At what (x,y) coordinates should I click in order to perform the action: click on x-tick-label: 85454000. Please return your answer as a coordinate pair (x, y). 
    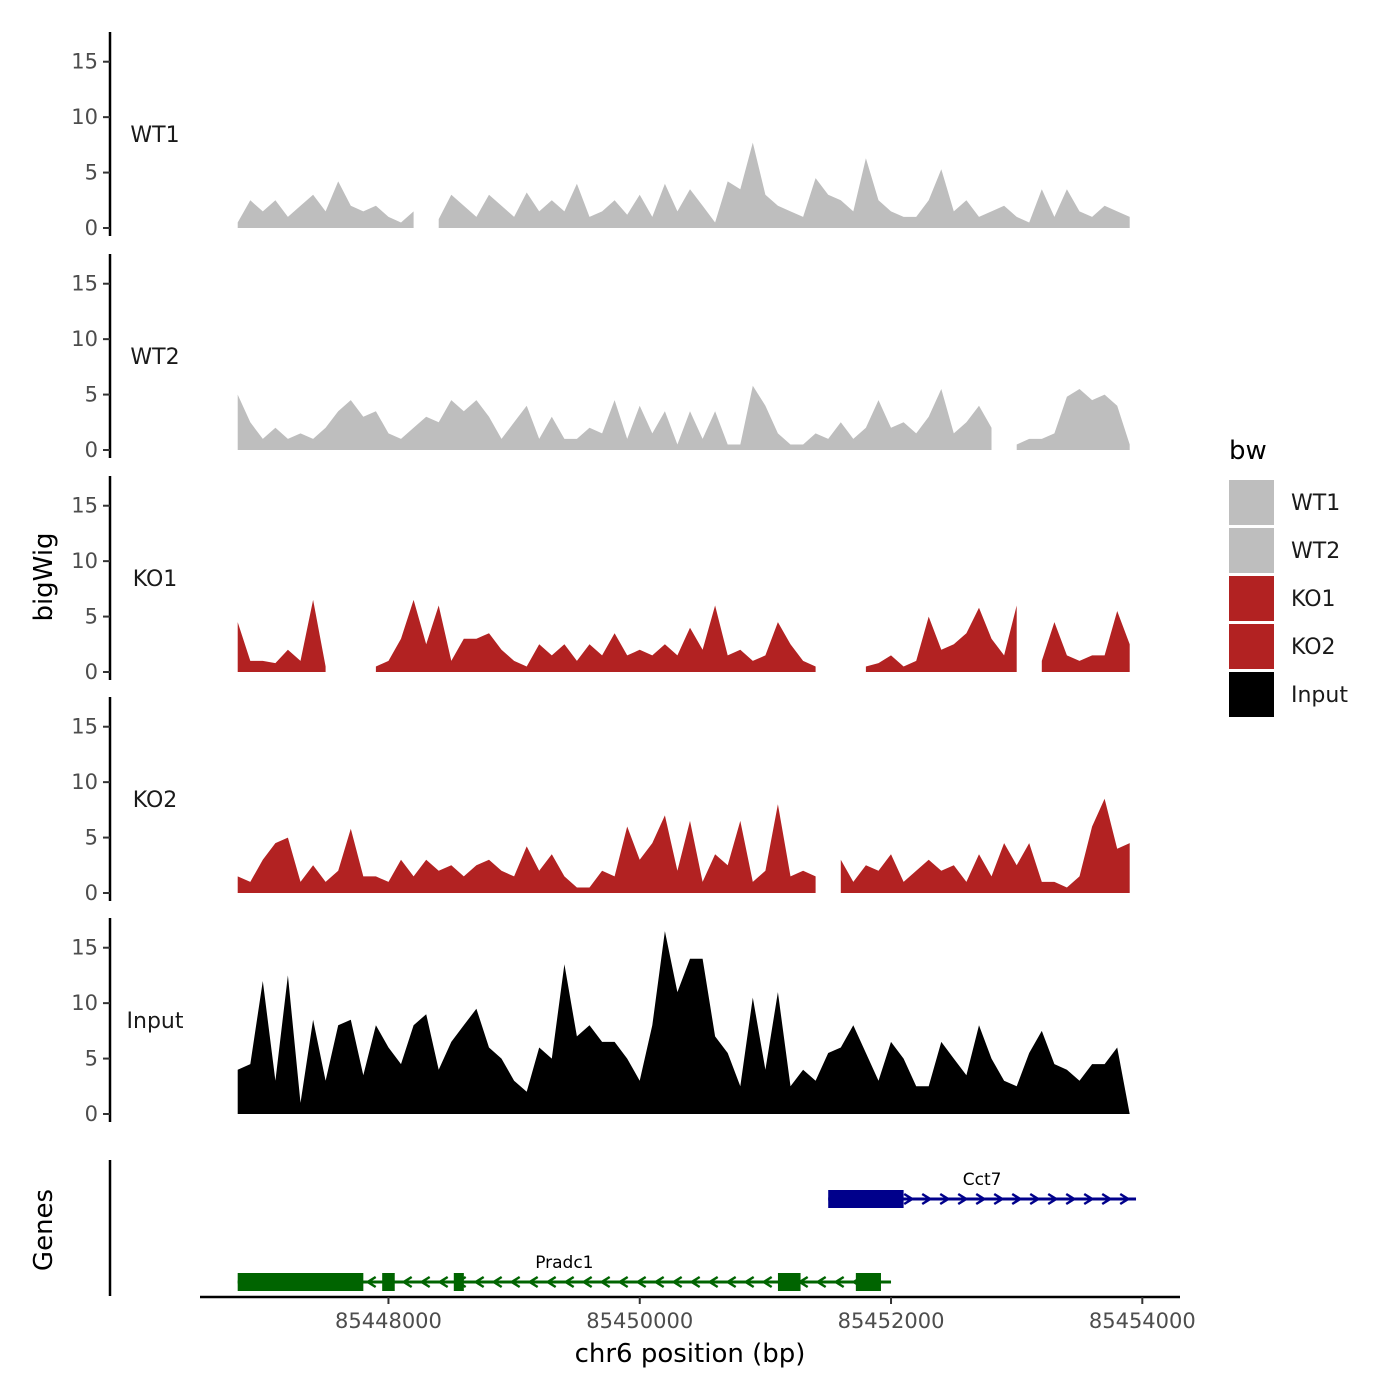
    Looking at the image, I should click on (1142, 1321).